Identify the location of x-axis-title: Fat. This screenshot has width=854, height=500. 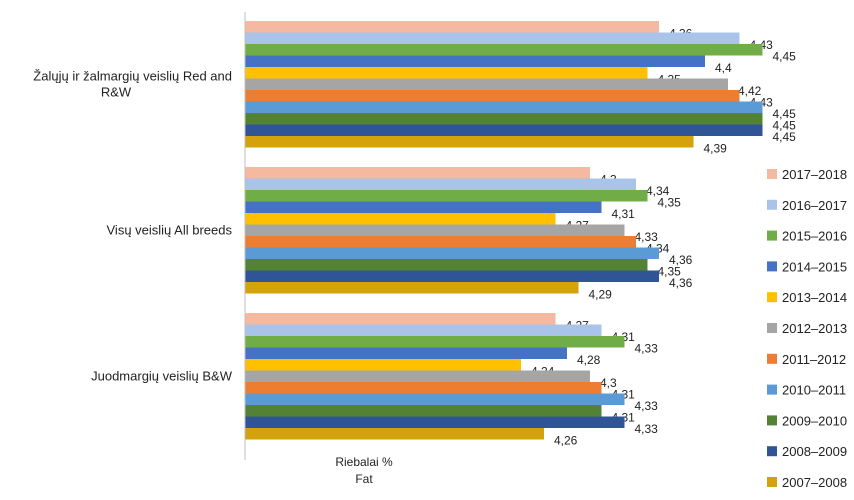
(364, 479).